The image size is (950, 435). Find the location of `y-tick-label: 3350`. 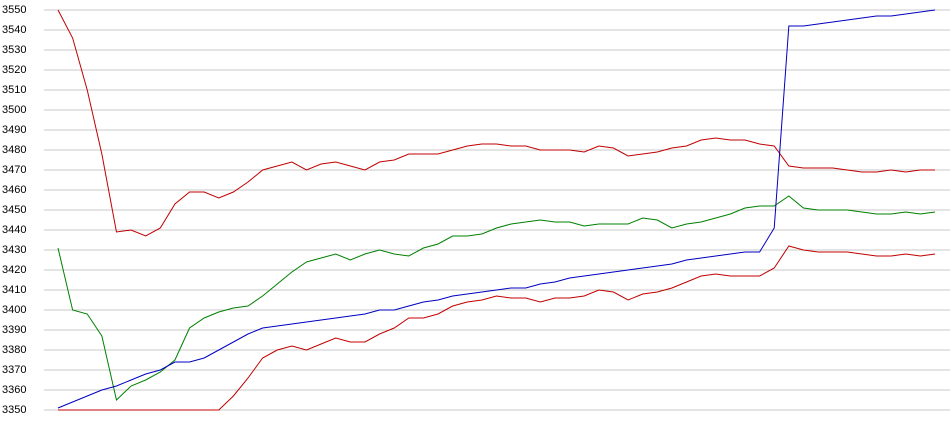

y-tick-label: 3350 is located at coordinates (14, 410).